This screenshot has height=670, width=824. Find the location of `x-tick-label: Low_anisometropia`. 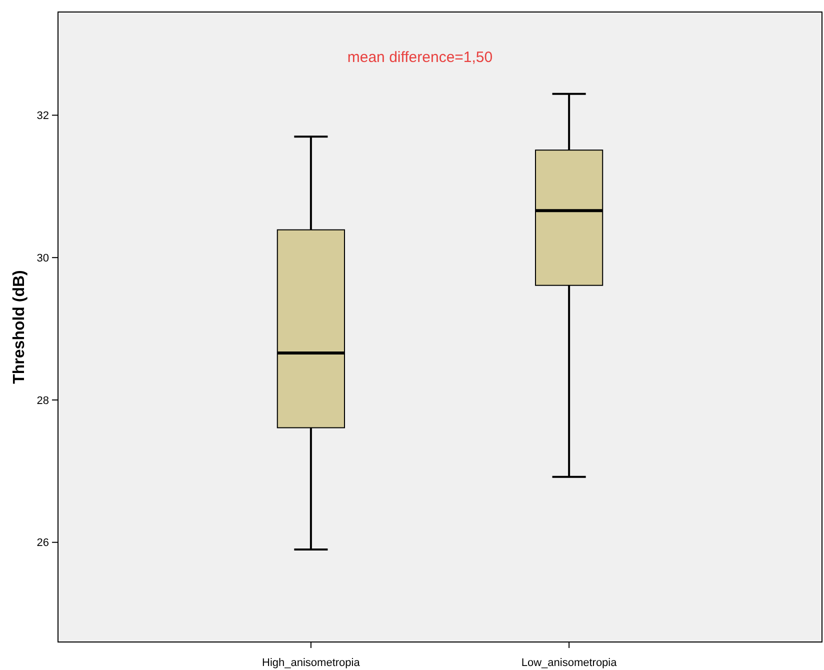

x-tick-label: Low_anisometropia is located at coordinates (569, 663).